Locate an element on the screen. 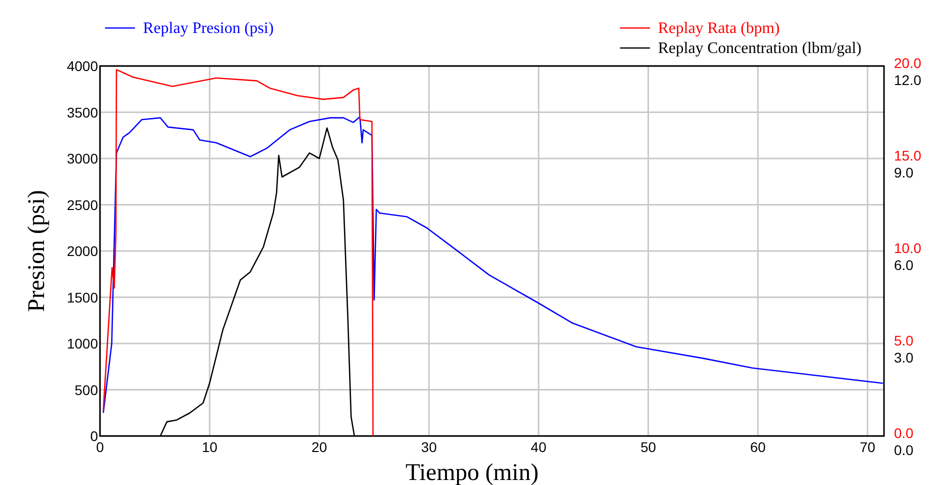  y-tick-label: 2500 is located at coordinates (82, 204).